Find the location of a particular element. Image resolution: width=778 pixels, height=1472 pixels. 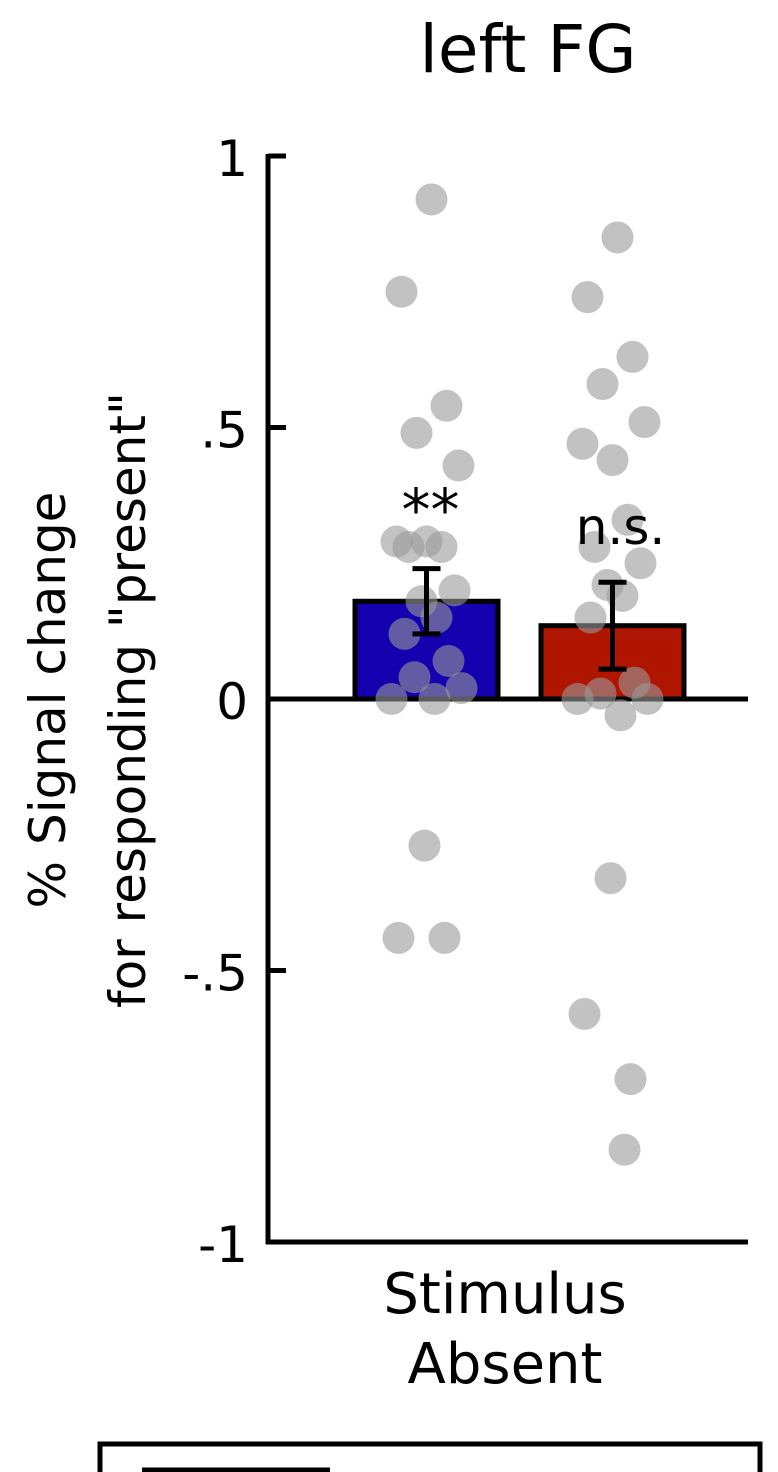

y-tick-label: .5 is located at coordinates (224, 431).